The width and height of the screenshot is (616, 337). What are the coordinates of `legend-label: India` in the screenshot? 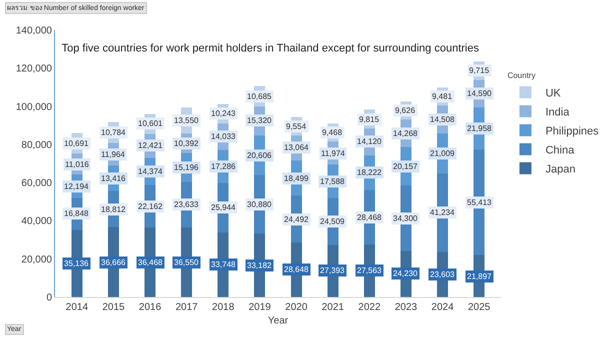 It's located at (557, 112).